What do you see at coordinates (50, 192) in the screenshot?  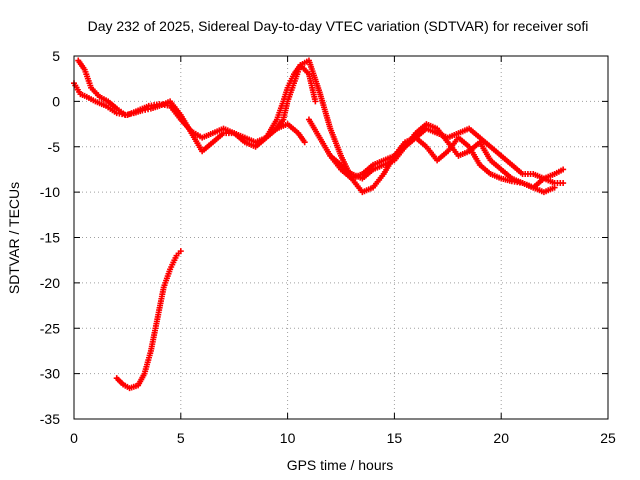 I see `y-tick-label-3: -10` at bounding box center [50, 192].